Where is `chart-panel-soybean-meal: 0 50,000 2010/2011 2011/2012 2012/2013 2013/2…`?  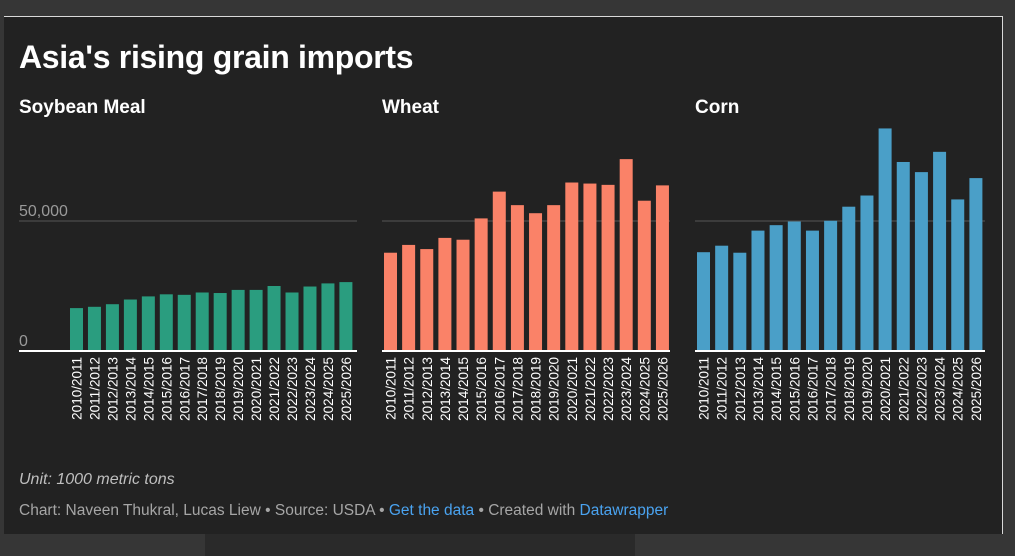
chart-panel-soybean-meal: 0 50,000 2010/2011 2011/2012 2012/2013 2013/2… is located at coordinates (188, 312).